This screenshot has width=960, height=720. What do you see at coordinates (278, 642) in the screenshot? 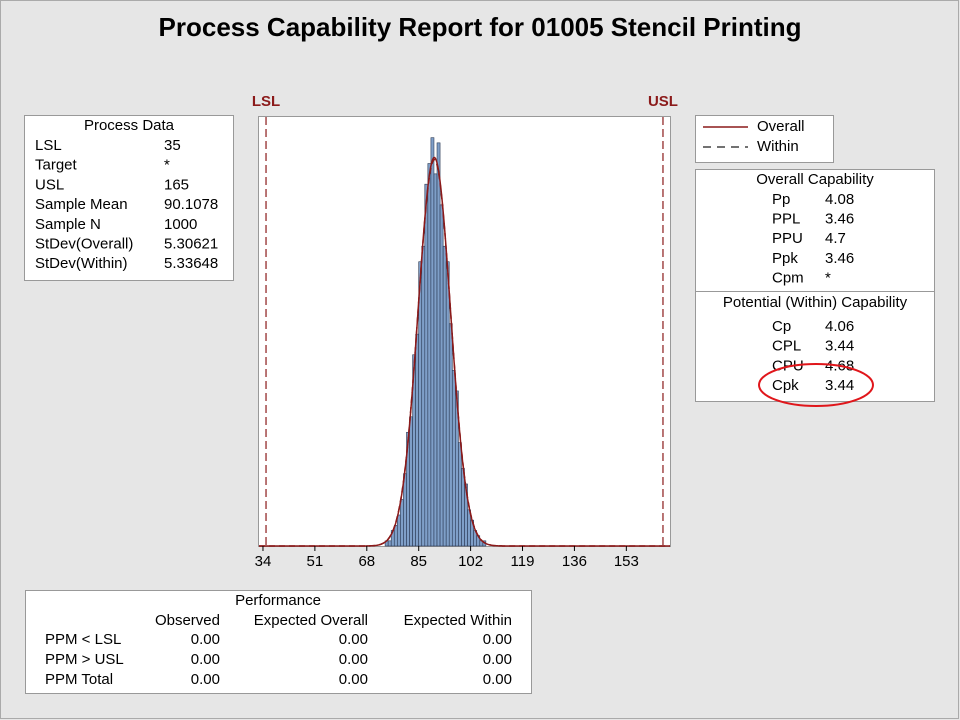
I see `performance-box` at bounding box center [278, 642].